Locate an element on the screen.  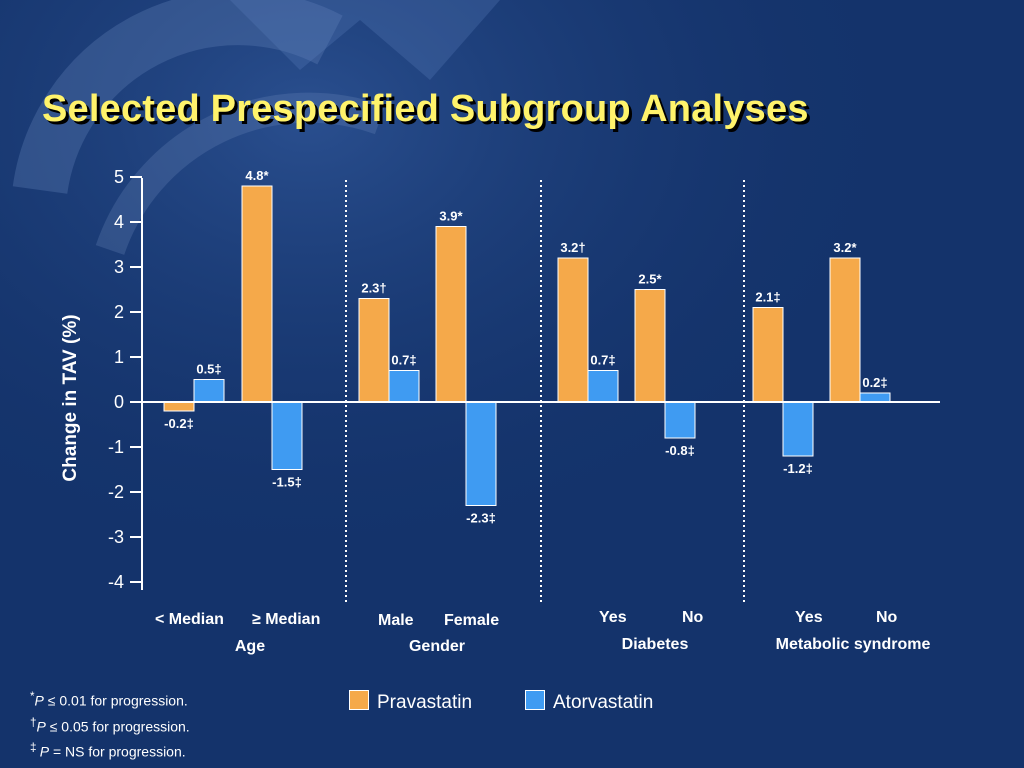
group-label-gender: Gender is located at coordinates (436, 646).